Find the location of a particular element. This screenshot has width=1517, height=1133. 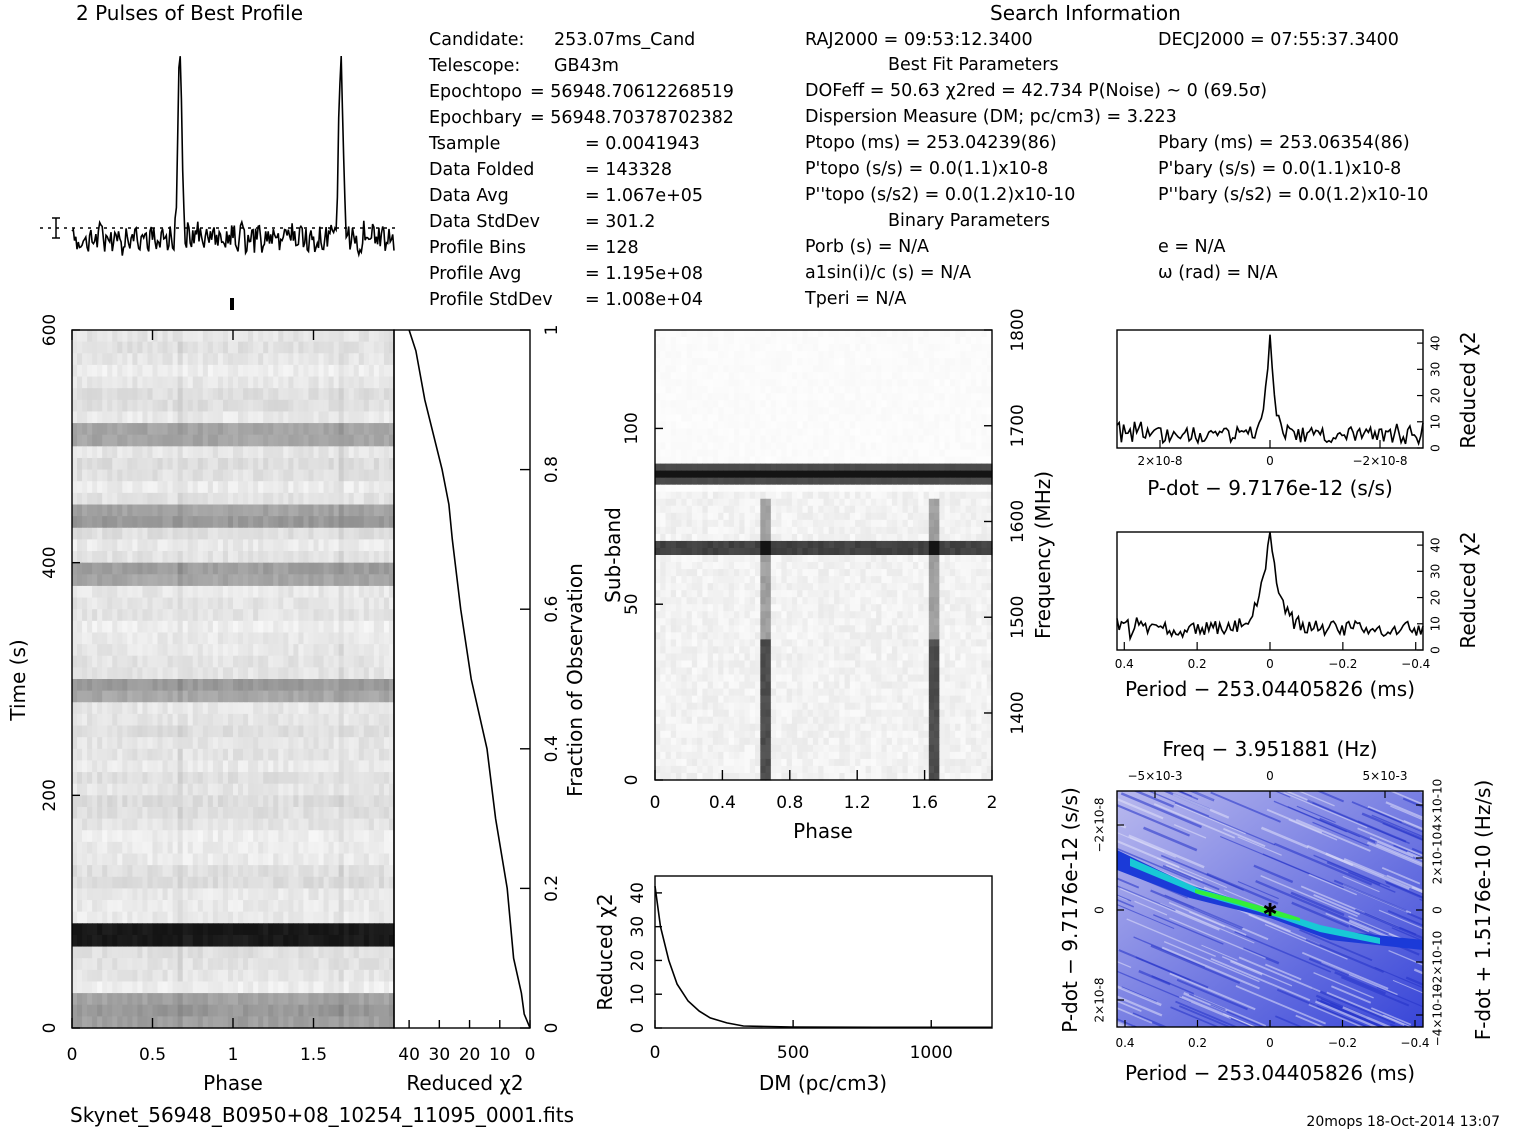

dm-chi2-tick-label: 0 is located at coordinates (638, 1028).